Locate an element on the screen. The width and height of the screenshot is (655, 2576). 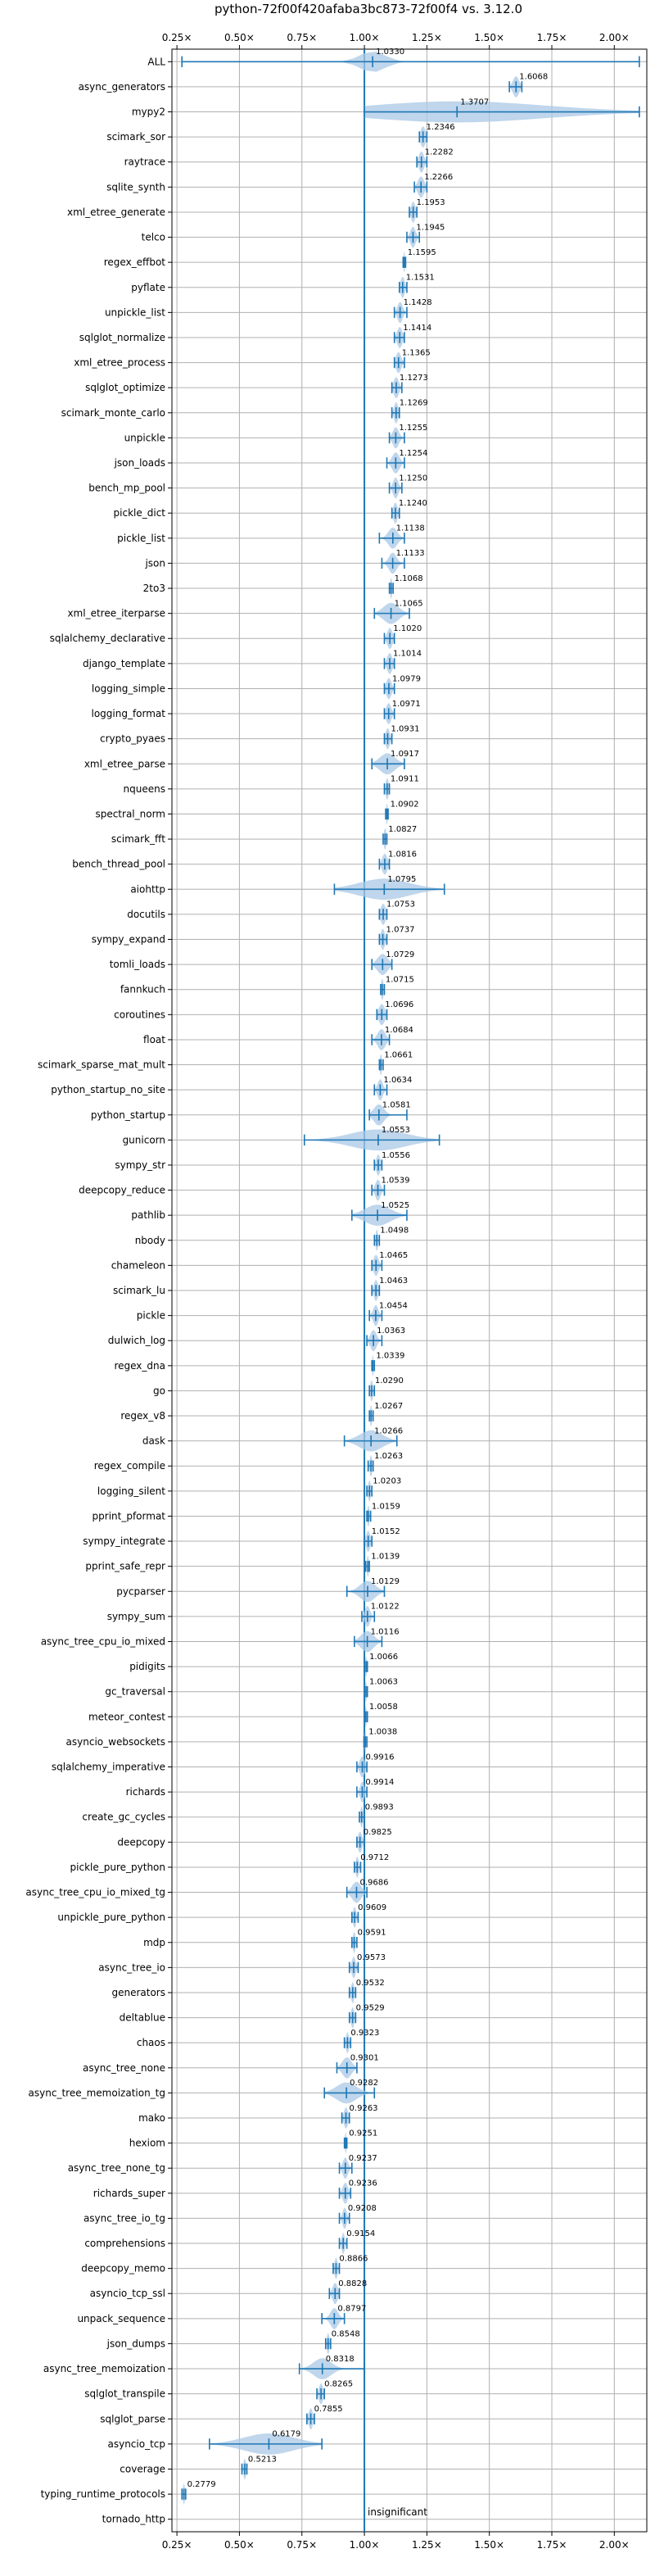
y-tick-label: async_tree_io_tg is located at coordinates (124, 2218).